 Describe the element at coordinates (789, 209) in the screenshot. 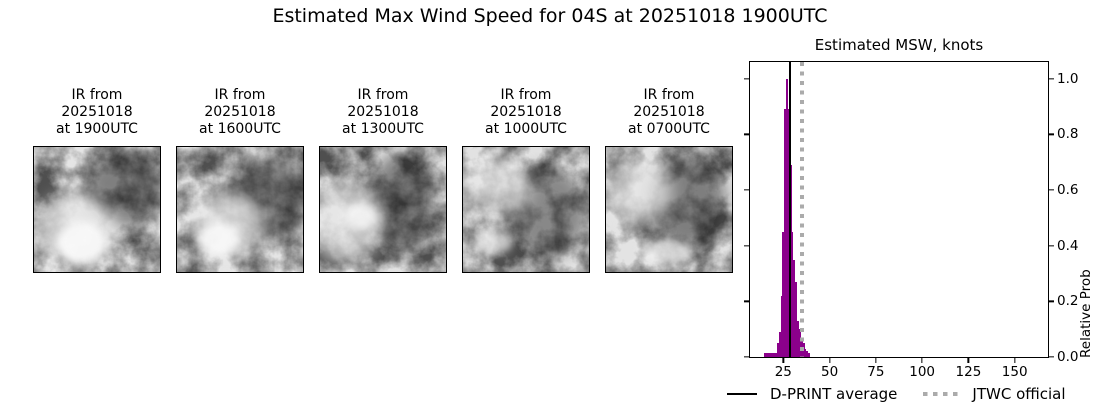

I see `dprint-average-line` at that location.